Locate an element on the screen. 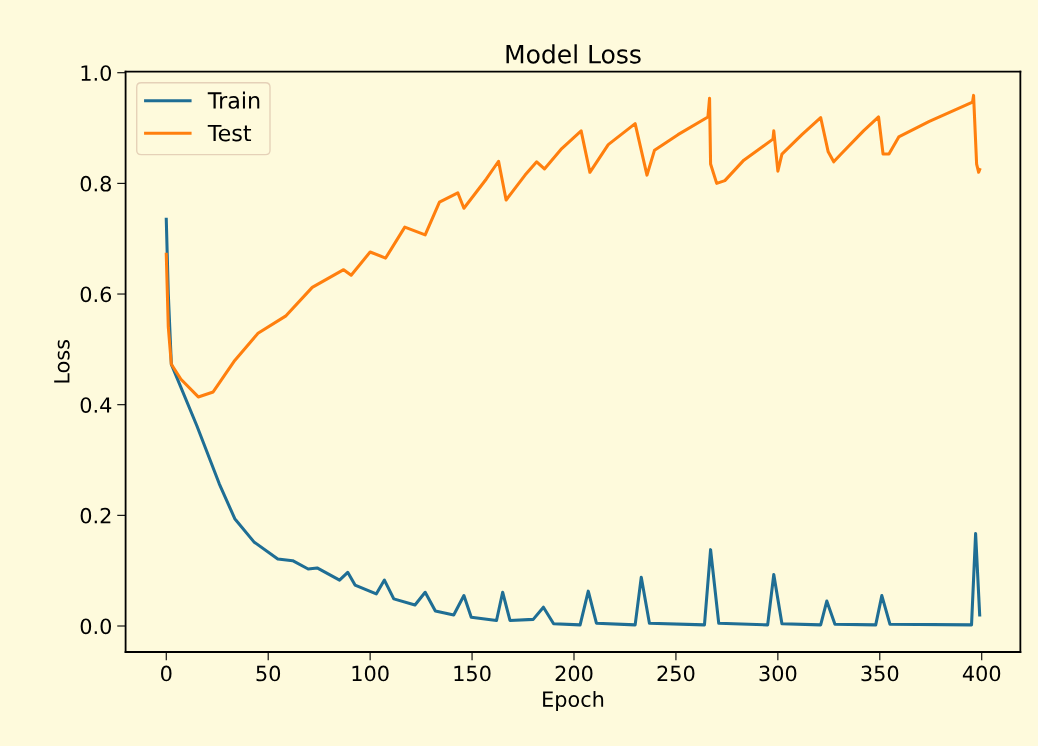 This screenshot has width=1038, height=746. y-tick-label: 0.8 is located at coordinates (95, 183).